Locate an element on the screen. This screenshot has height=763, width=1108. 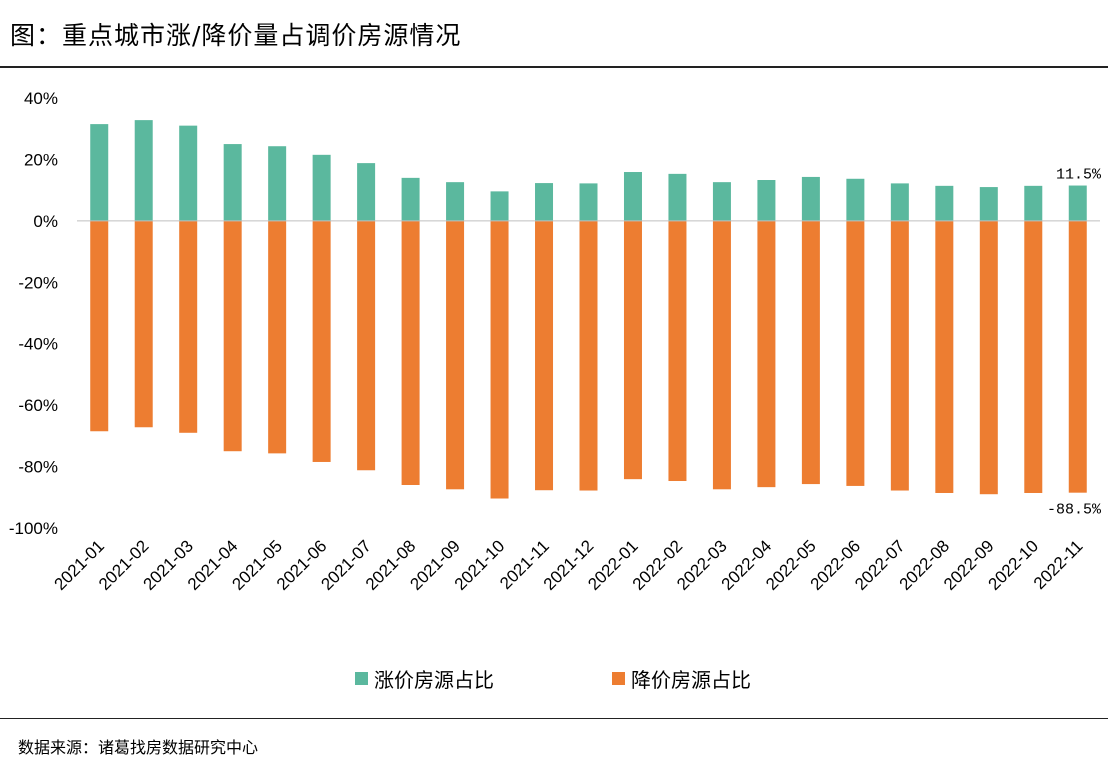
legend-swatch-rise is located at coordinates (361, 678).